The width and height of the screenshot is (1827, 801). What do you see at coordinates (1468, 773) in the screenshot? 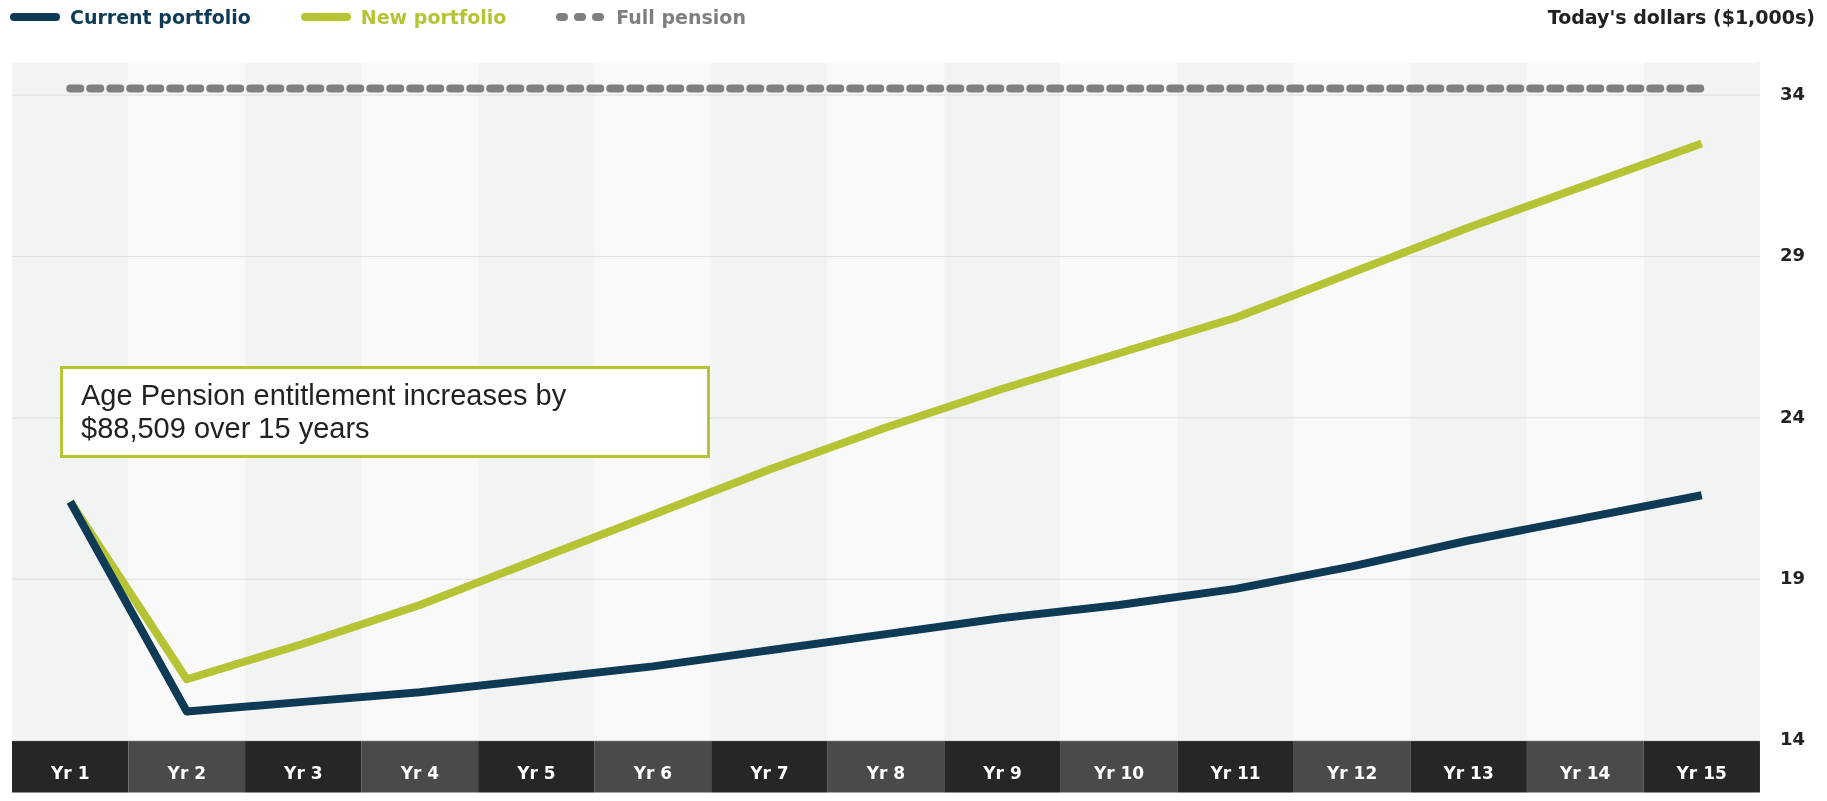
I see `x-tick-label: Yr 13` at bounding box center [1468, 773].